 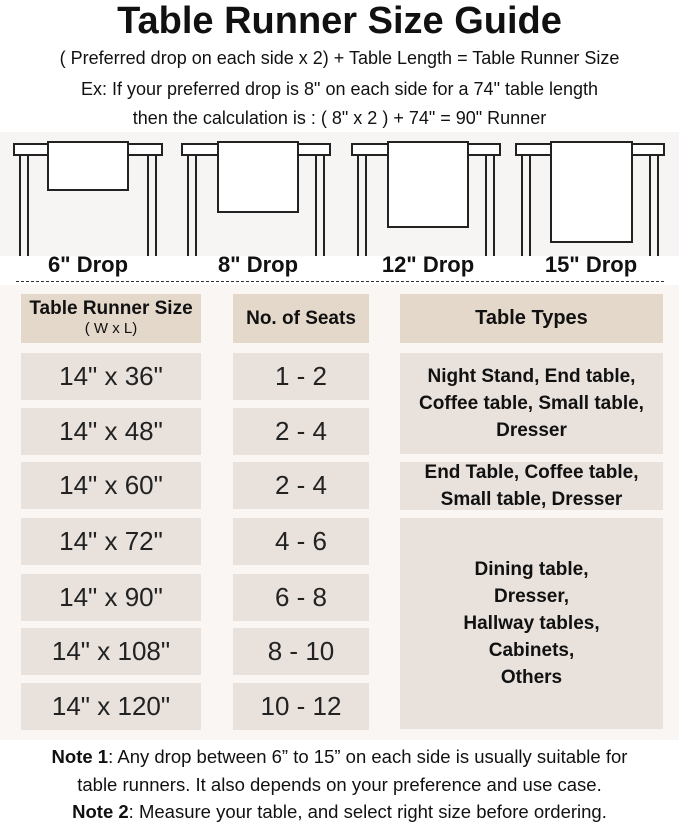 I want to click on page-title: Table Runner Size Guide, so click(x=339, y=21).